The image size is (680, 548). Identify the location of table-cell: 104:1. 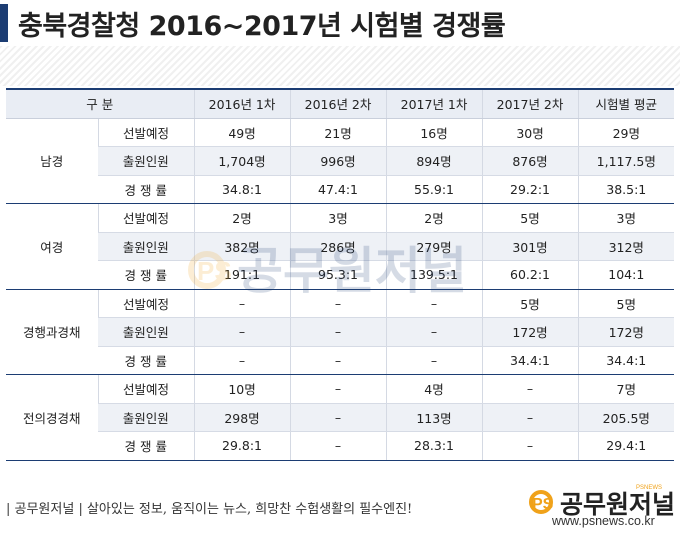
(626, 275).